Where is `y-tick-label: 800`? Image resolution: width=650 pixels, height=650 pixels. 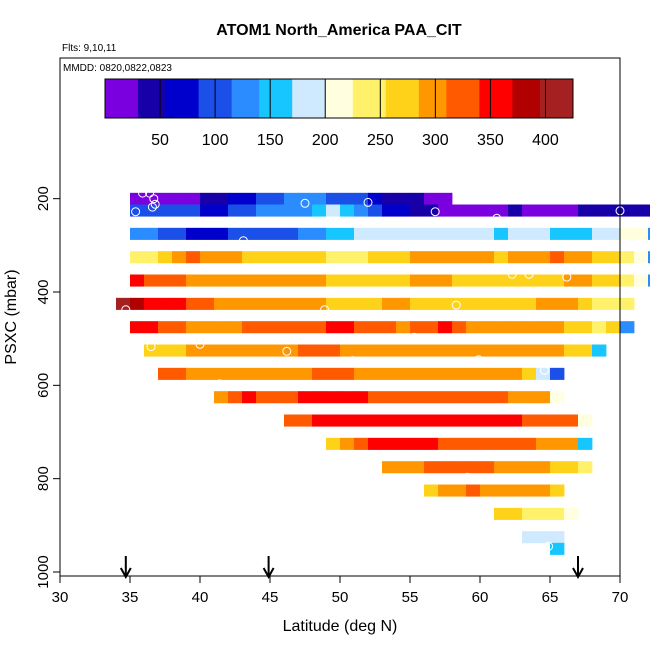
y-tick-label: 800 is located at coordinates (43, 478).